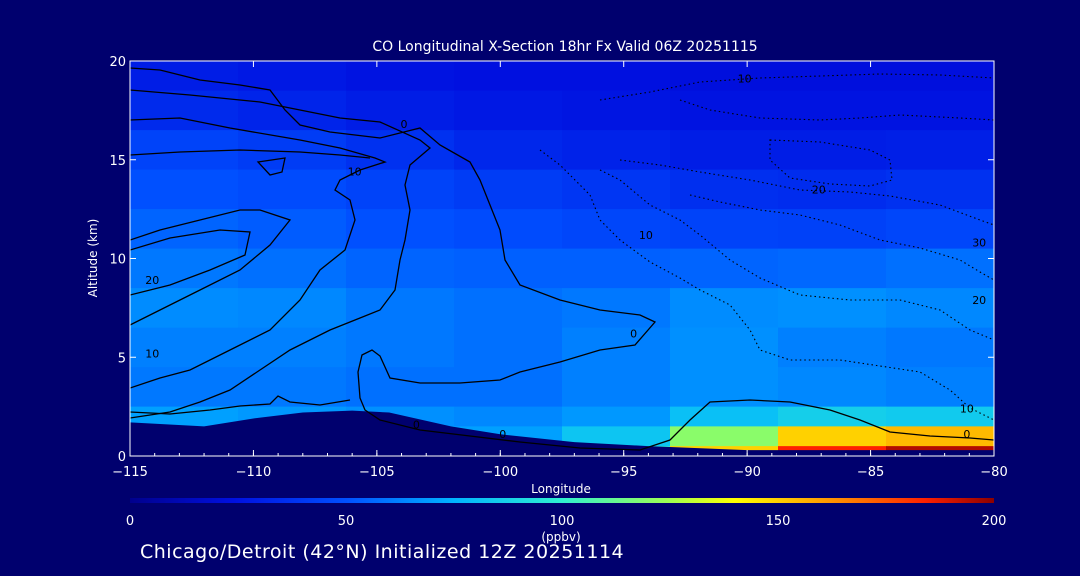 Image resolution: width=1080 pixels, height=576 pixels. What do you see at coordinates (561, 489) in the screenshot?
I see `x-axis-label: Longitude` at bounding box center [561, 489].